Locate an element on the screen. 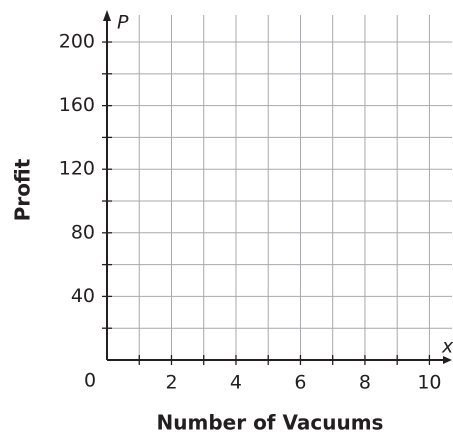 Image resolution: width=453 pixels, height=440 pixels. origin-label: 0 is located at coordinates (90, 381).